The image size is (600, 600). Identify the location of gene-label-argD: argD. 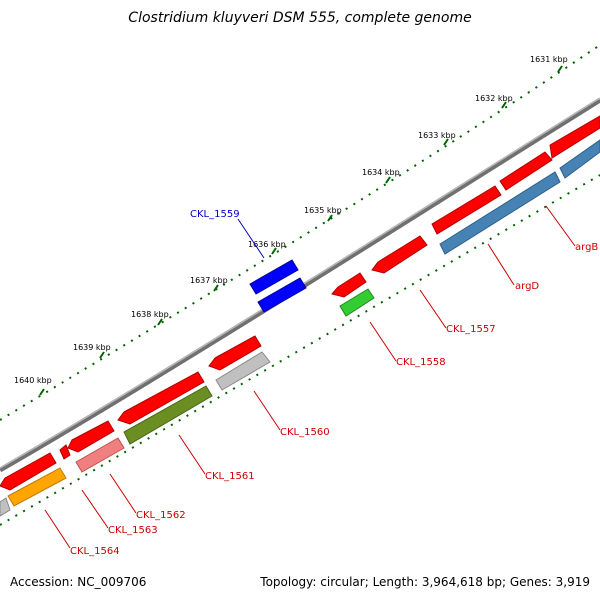
(527, 286).